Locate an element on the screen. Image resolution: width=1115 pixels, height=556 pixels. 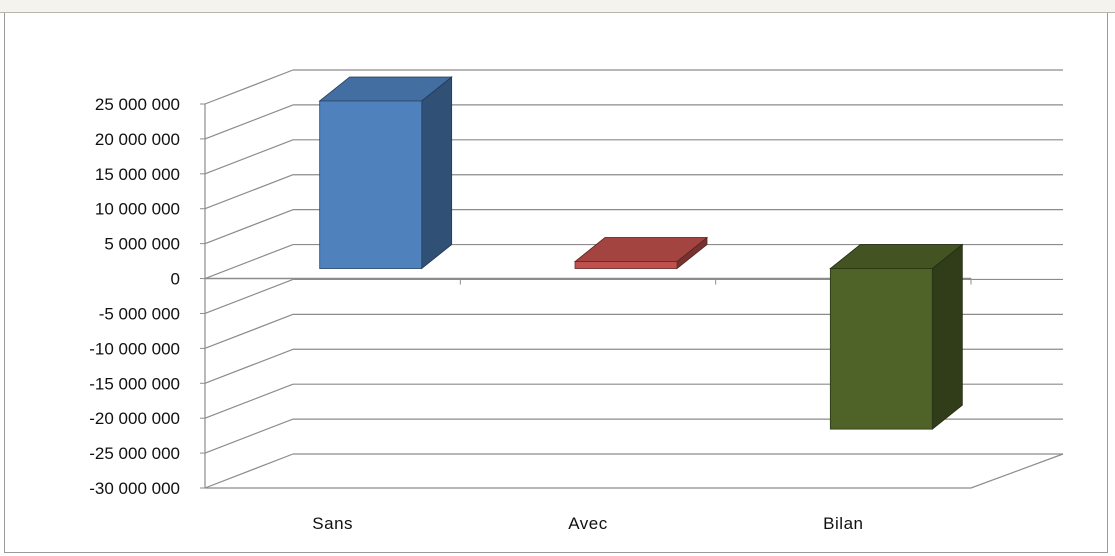
x-category-label: Avec is located at coordinates (588, 523).